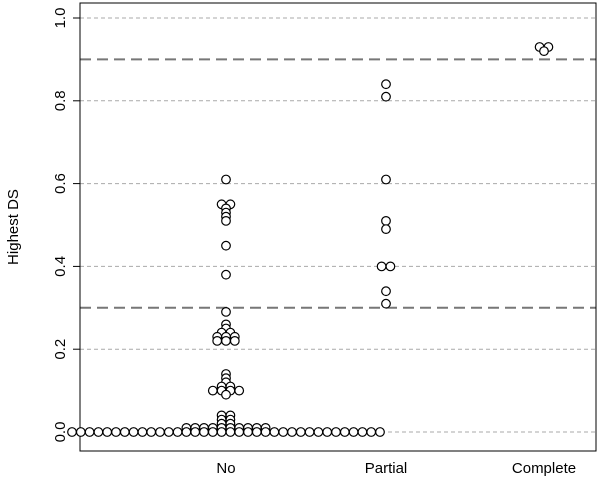  What do you see at coordinates (60, 18) in the screenshot?
I see `y-tick-label: 1.0` at bounding box center [60, 18].